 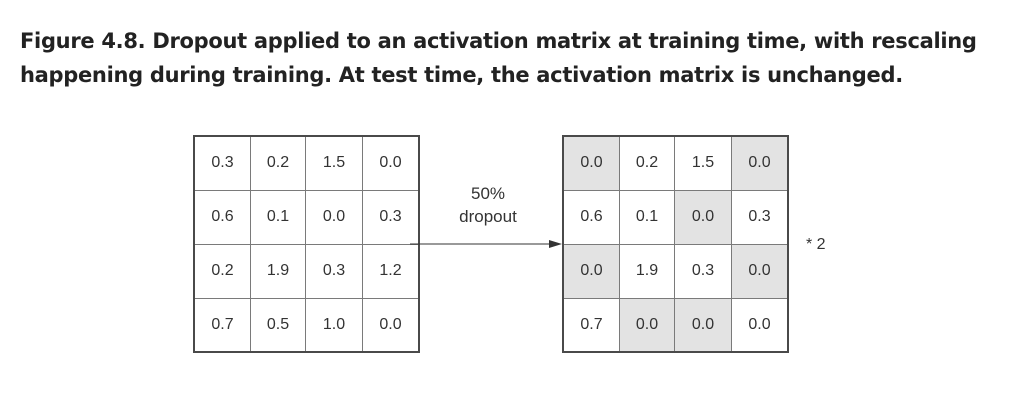 What do you see at coordinates (278, 325) in the screenshot?
I see `input-matrix-cell: 0.5` at bounding box center [278, 325].